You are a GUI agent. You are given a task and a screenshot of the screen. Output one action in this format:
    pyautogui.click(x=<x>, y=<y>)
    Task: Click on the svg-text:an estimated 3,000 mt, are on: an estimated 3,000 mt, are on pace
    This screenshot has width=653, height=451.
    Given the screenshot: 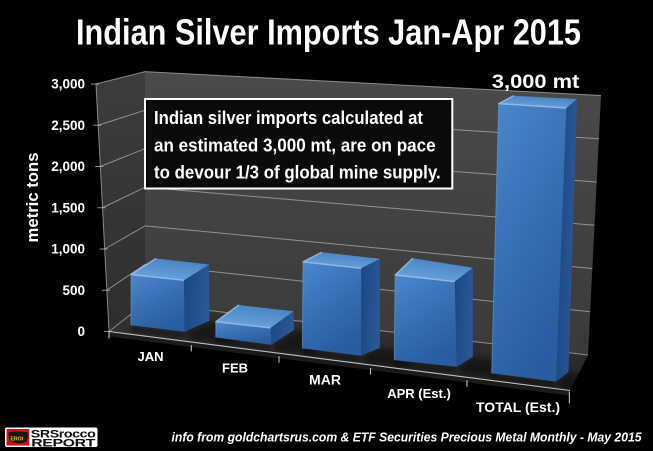 What is the action you would take?
    pyautogui.click(x=295, y=144)
    